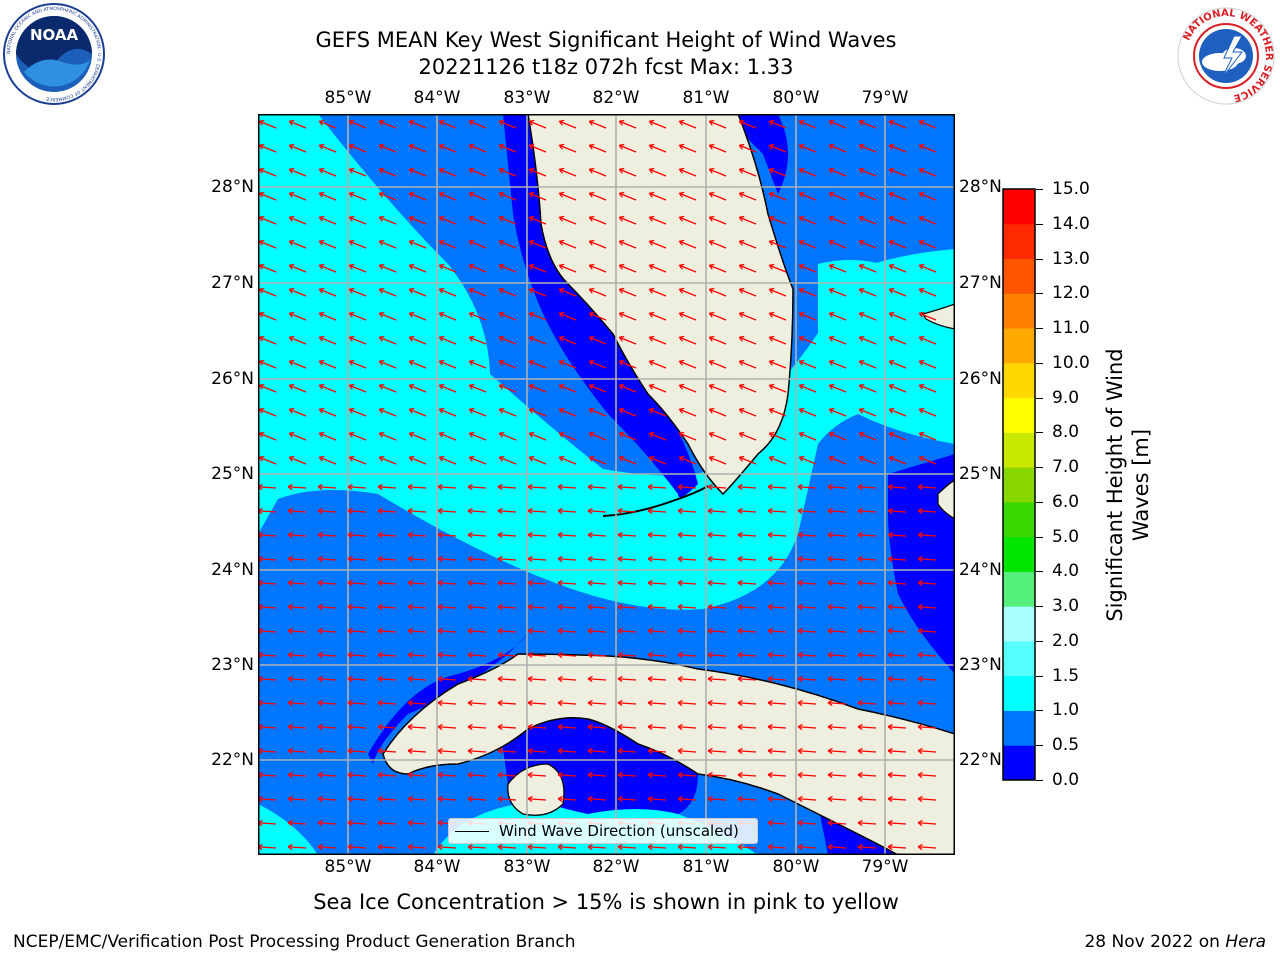 The image size is (1280, 960). What do you see at coordinates (472, 831) in the screenshot?
I see `legend-line-swatch` at bounding box center [472, 831].